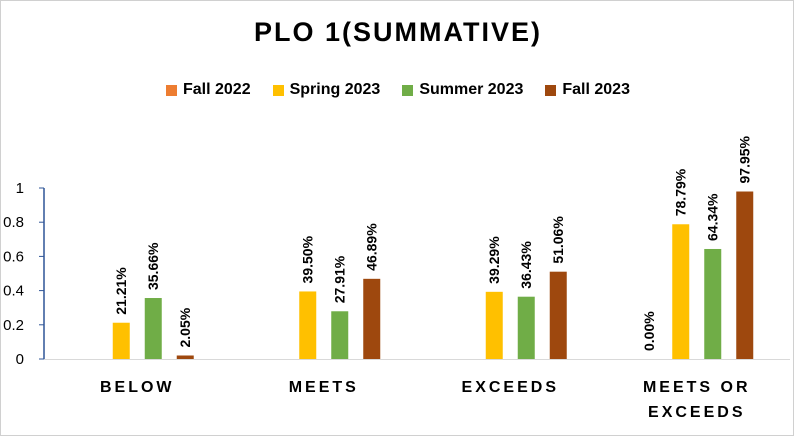 The width and height of the screenshot is (794, 436). What do you see at coordinates (526, 265) in the screenshot?
I see `data-label: 36.43%` at bounding box center [526, 265].